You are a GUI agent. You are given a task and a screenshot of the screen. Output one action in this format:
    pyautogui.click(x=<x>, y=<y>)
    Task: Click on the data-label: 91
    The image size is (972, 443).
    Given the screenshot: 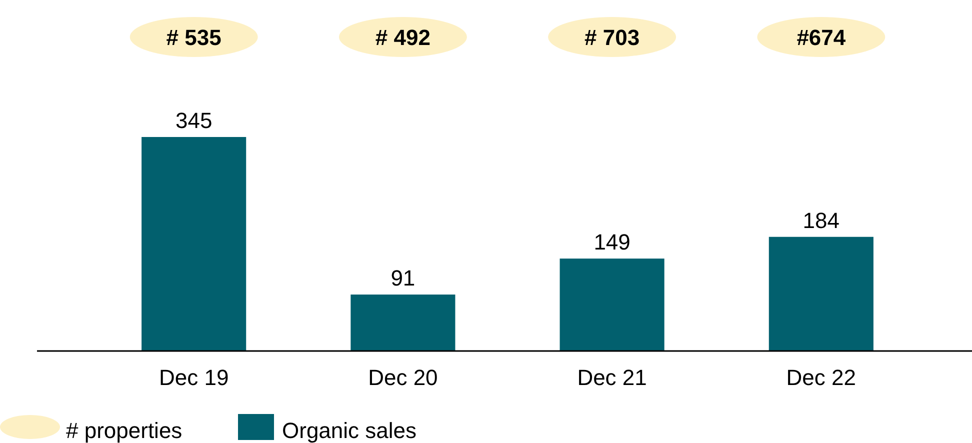 What is the action you would take?
    pyautogui.click(x=403, y=278)
    